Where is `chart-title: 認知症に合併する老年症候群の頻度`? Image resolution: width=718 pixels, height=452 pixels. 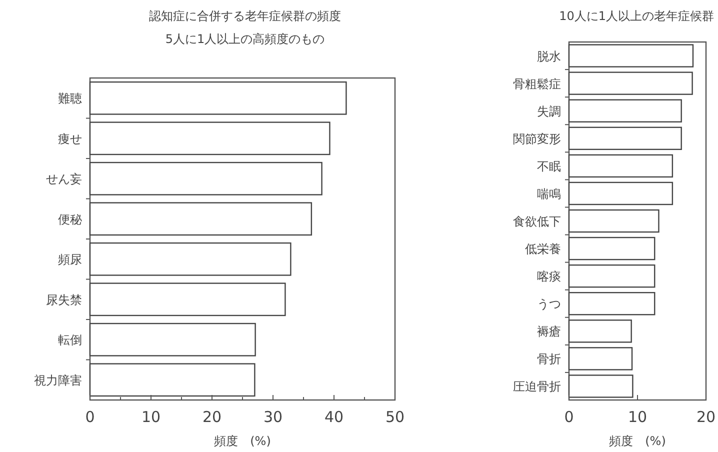 chart-title: 認知症に合併する老年症候群の頻度 is located at coordinates (245, 16).